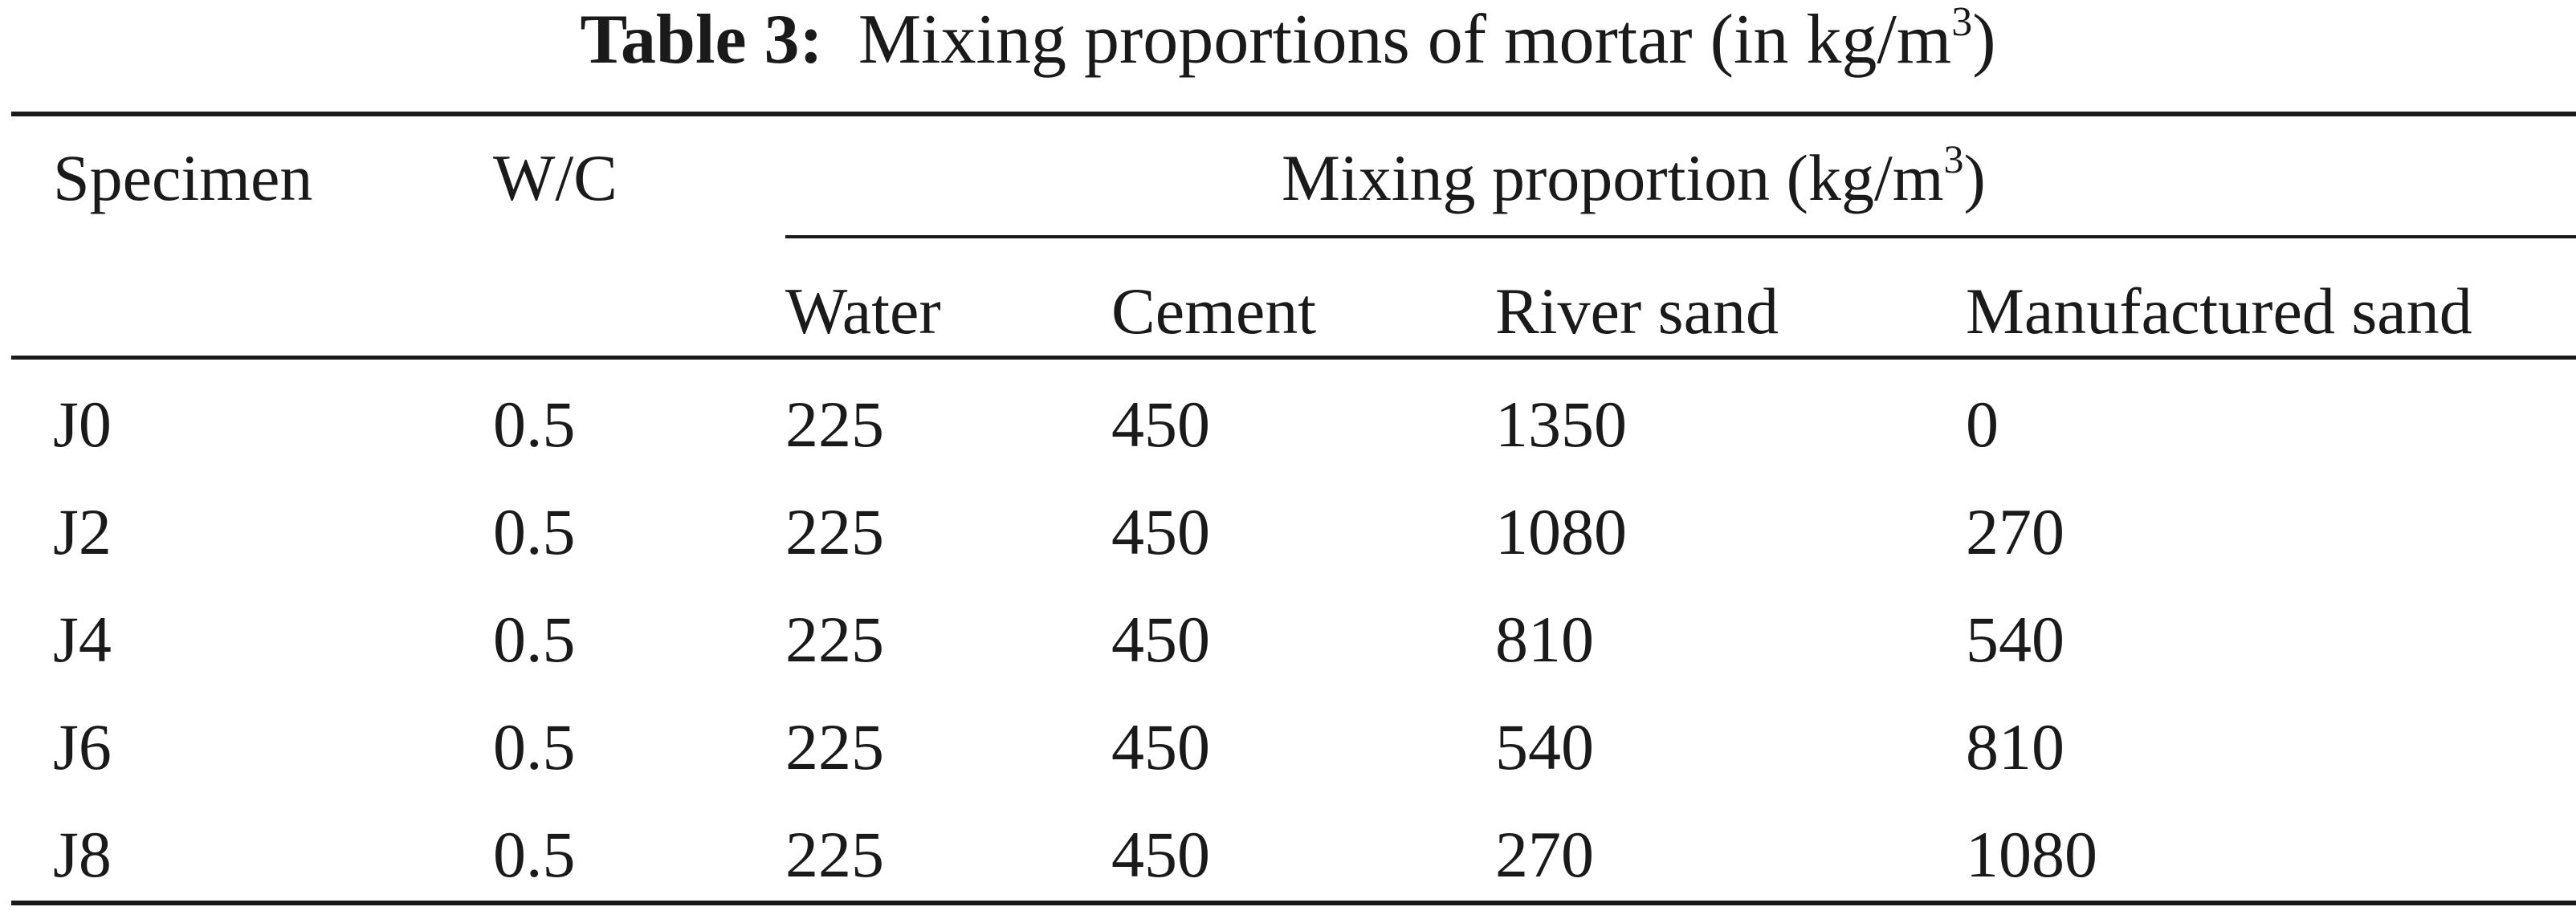 This screenshot has width=2576, height=911. What do you see at coordinates (1982, 424) in the screenshot?
I see `cell-manufactured-sand: 0` at bounding box center [1982, 424].